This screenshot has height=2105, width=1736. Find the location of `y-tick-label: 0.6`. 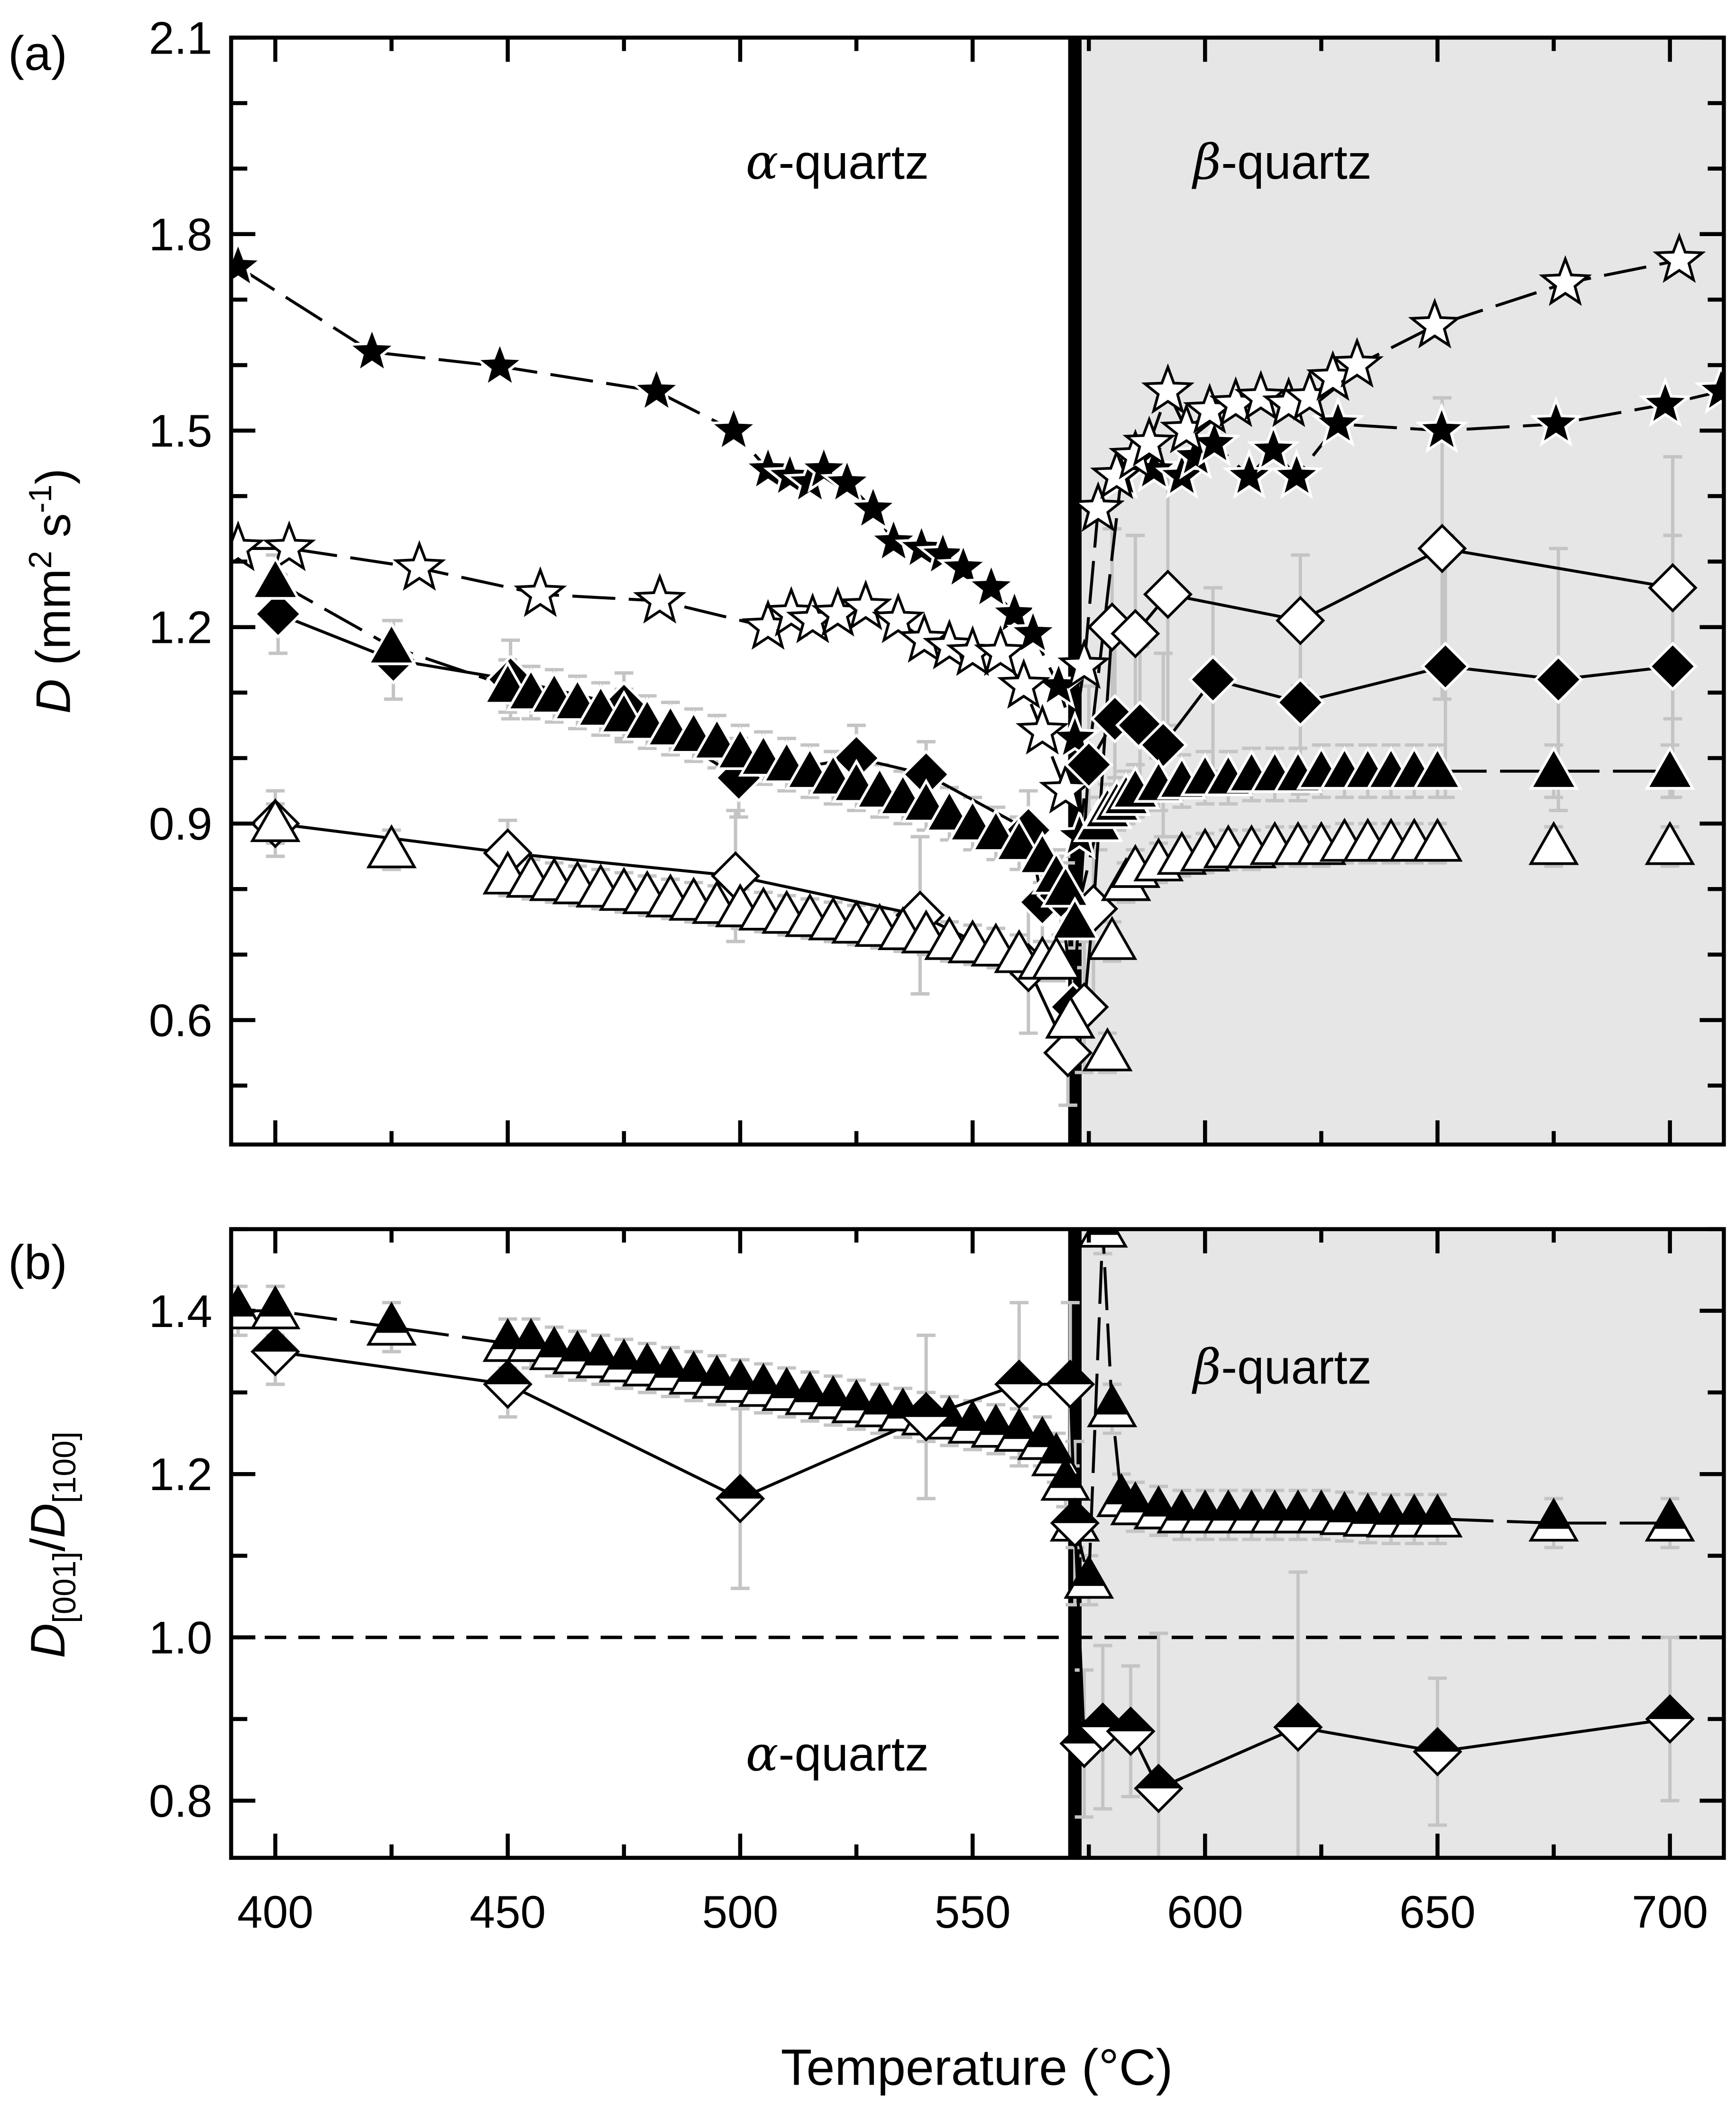

y-tick-label: 0.6 is located at coordinates (180, 1021).